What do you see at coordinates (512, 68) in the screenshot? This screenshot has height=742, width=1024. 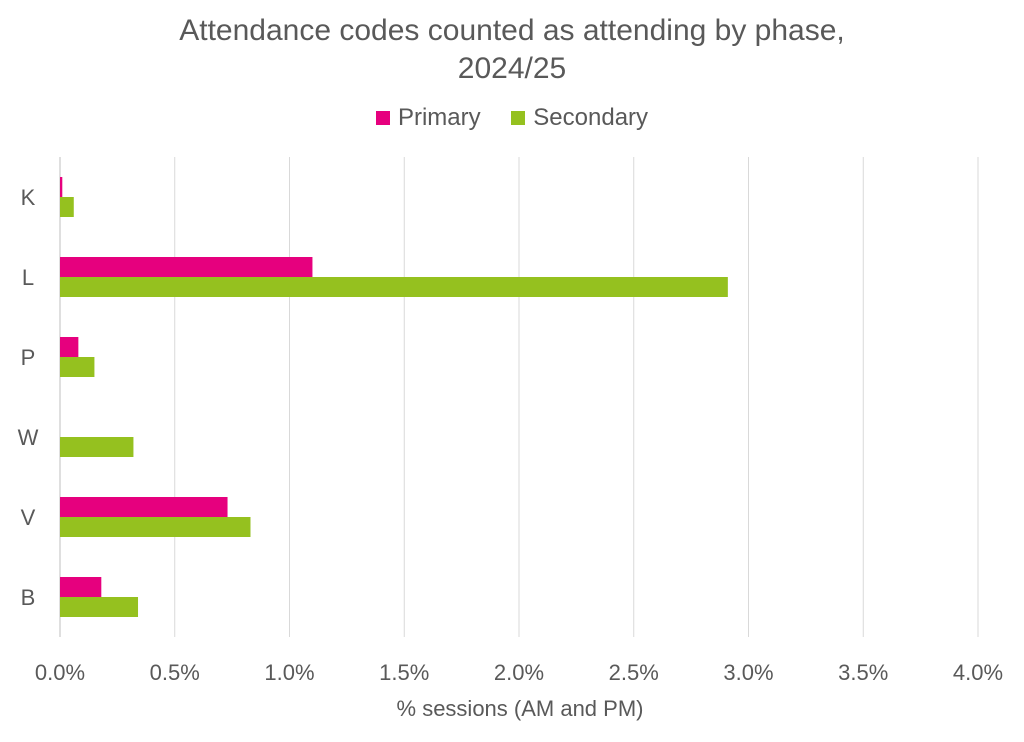 I see `chart-title-line-2: 2024/25` at bounding box center [512, 68].